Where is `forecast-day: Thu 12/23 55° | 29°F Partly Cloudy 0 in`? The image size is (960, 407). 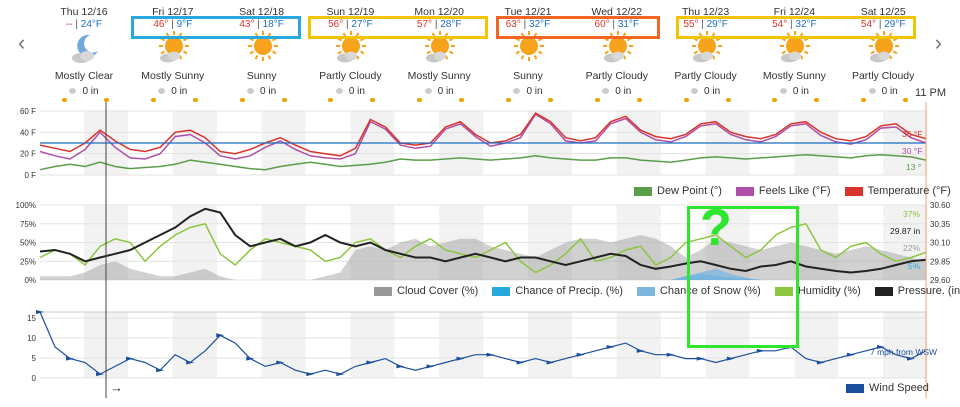 forecast-day: Thu 12/23 55° | 29°F Partly Cloudy 0 in is located at coordinates (706, 51).